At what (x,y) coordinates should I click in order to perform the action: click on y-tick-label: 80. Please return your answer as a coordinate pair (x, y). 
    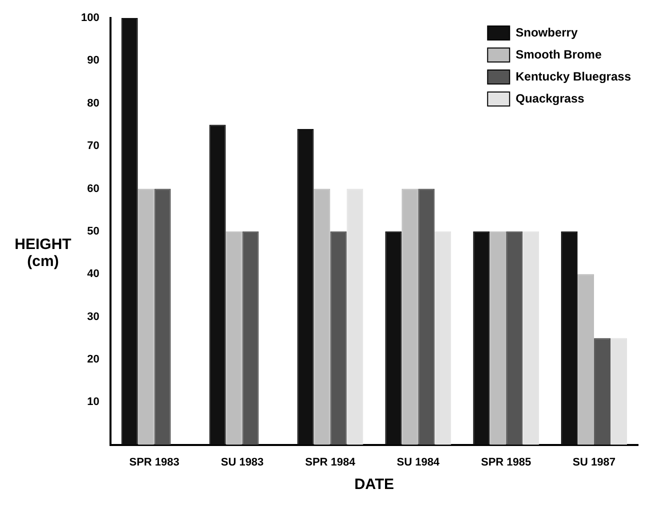
    Looking at the image, I should click on (93, 103).